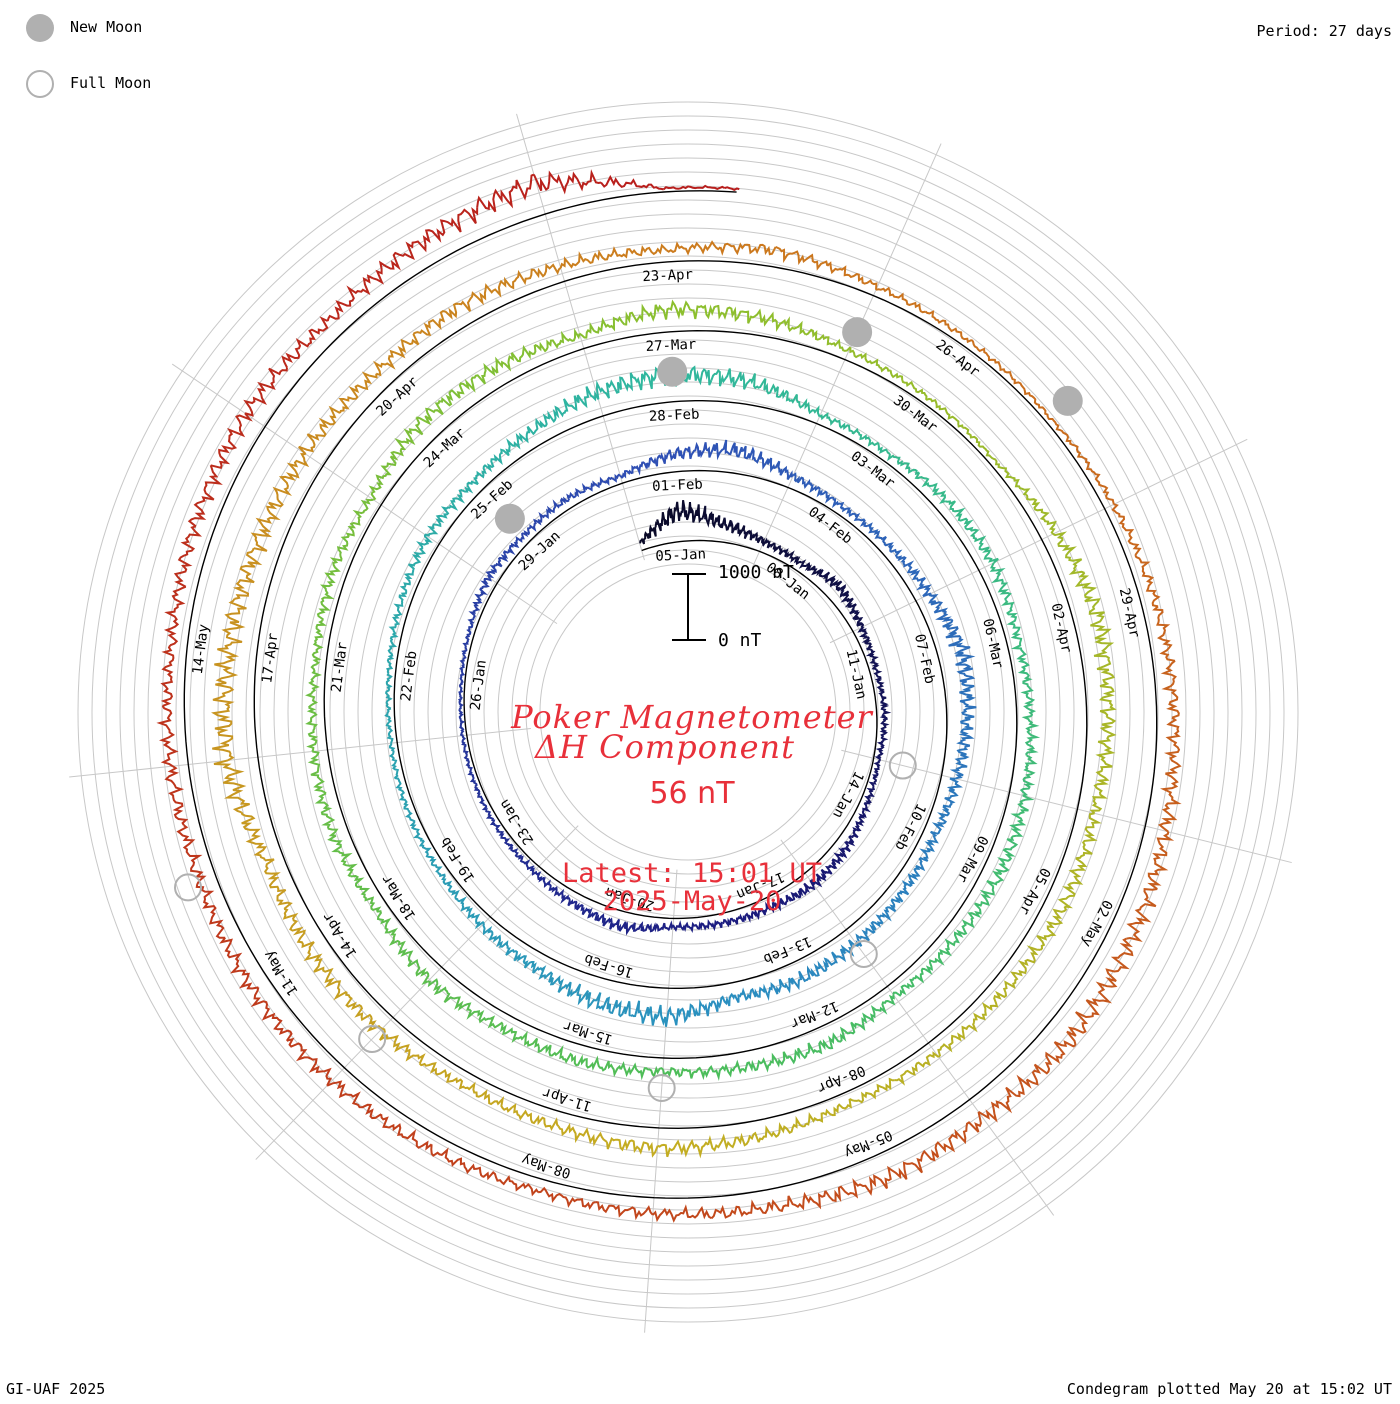 The image size is (1400, 1404). What do you see at coordinates (56, 1389) in the screenshot?
I see `credit-label: GI-UAF 2025` at bounding box center [56, 1389].